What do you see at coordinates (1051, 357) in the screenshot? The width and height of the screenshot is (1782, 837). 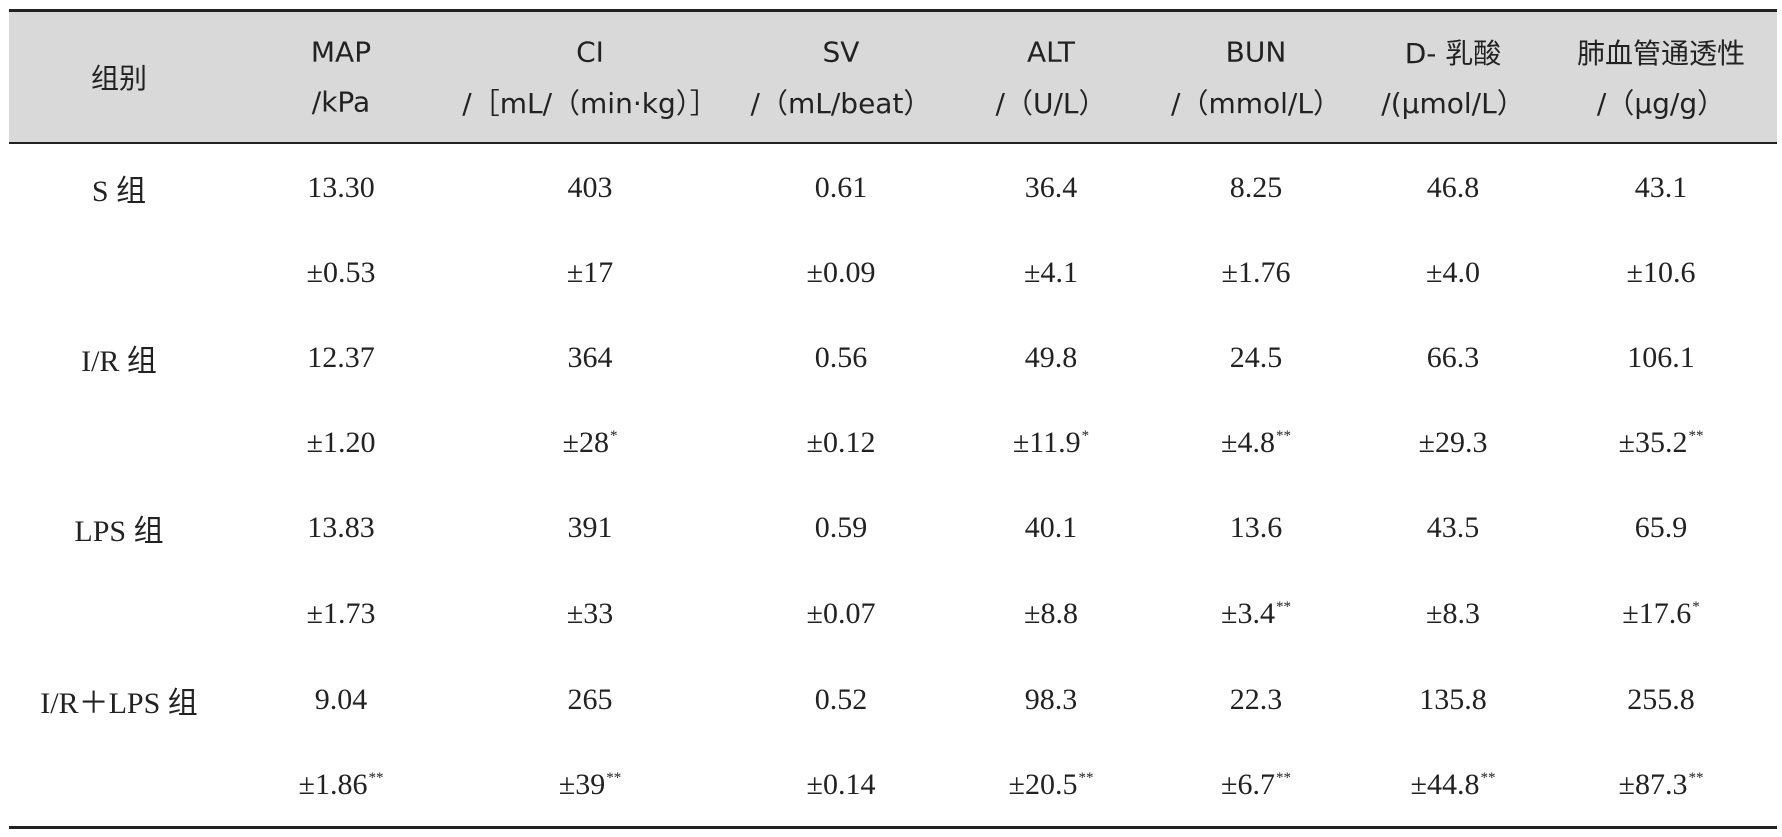 I see `mean-value: 49.8` at bounding box center [1051, 357].